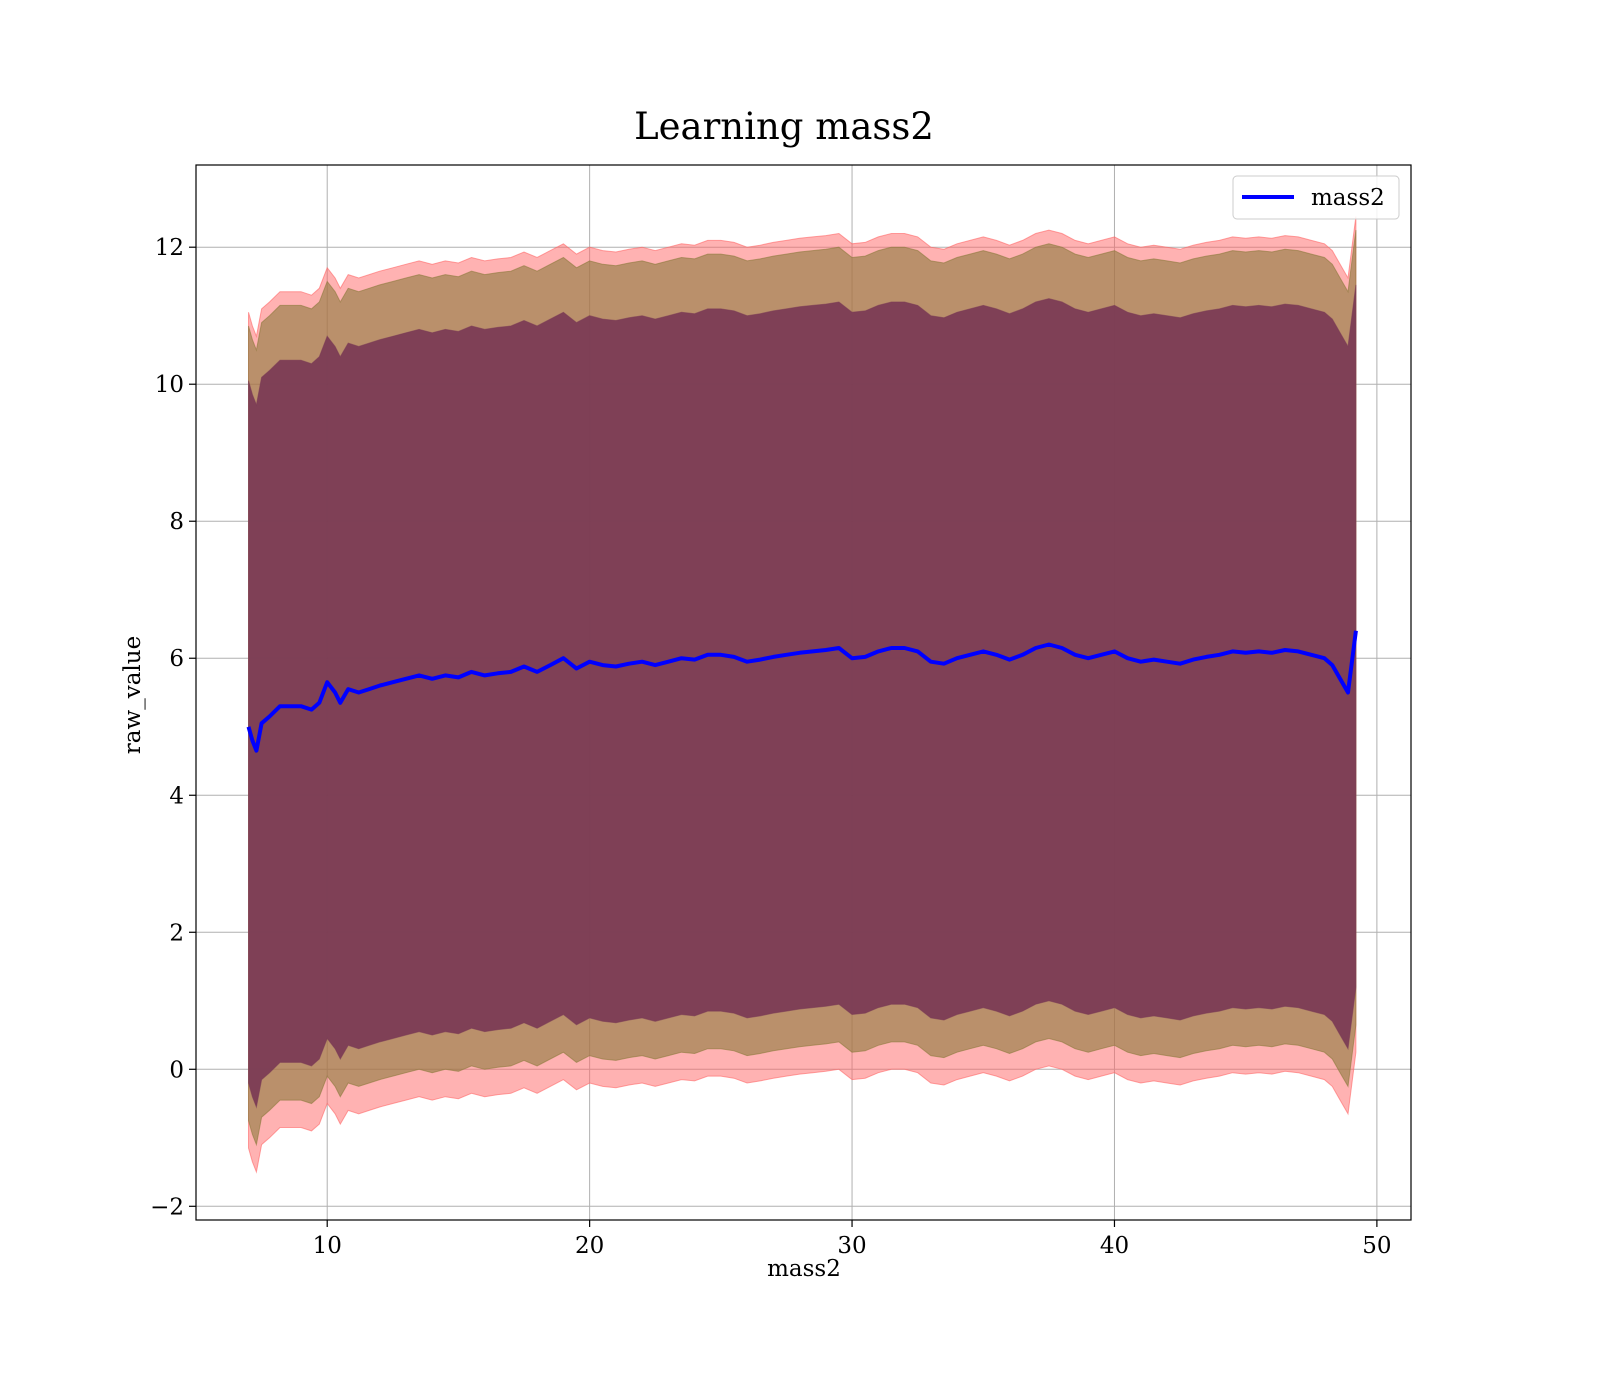  I want to click on y-tick-label: 6, so click(176, 659).